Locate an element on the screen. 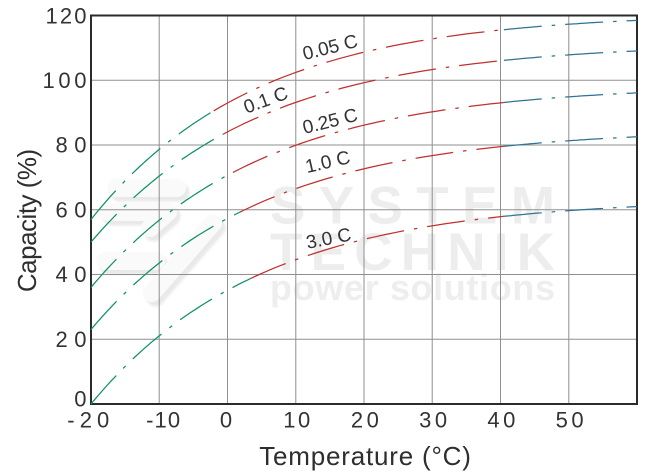 The image size is (649, 474). svg-text: Capacity (%) is located at coordinates (27, 220).